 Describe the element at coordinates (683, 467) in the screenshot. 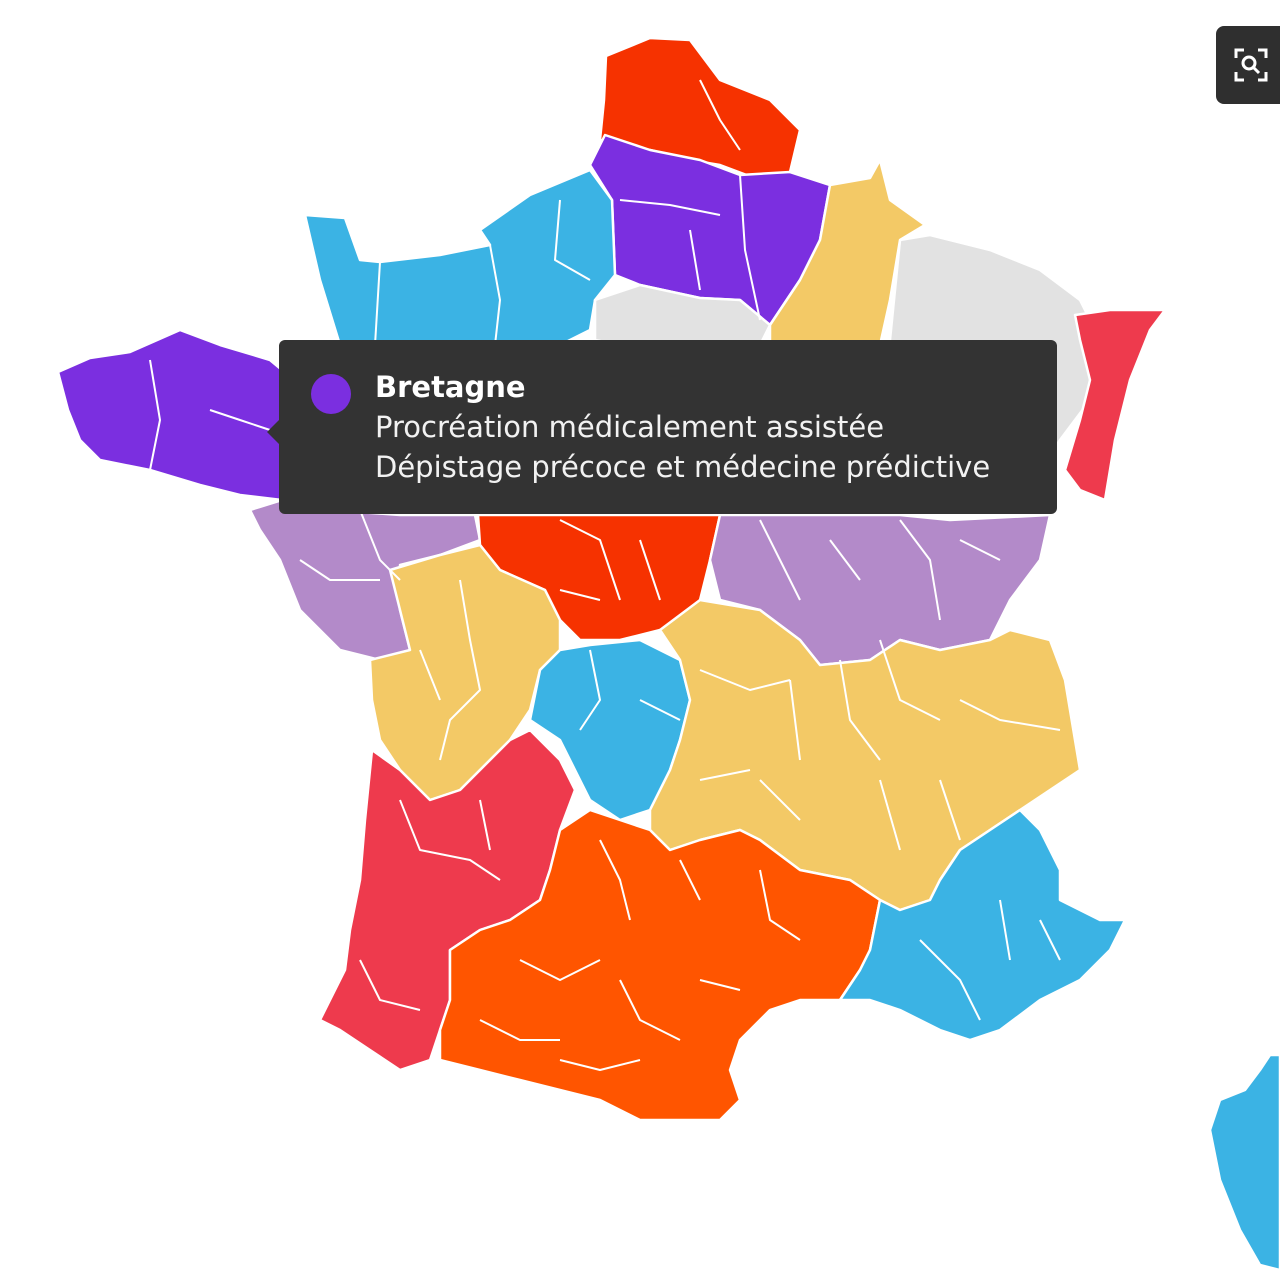

I see `tooltip-line-2: Dépistage précoce et médecine prédictive` at that location.